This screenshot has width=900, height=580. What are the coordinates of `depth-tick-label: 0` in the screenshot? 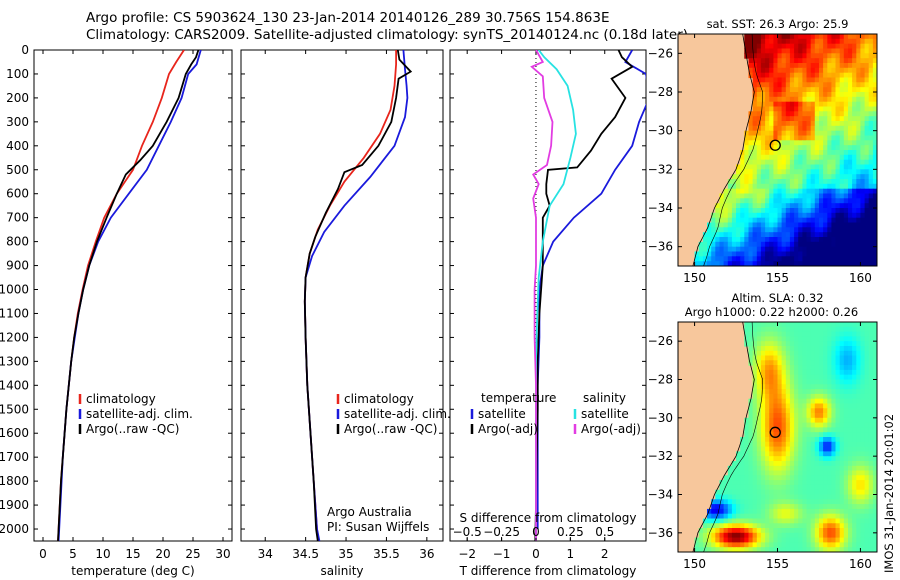 It's located at (25, 50).